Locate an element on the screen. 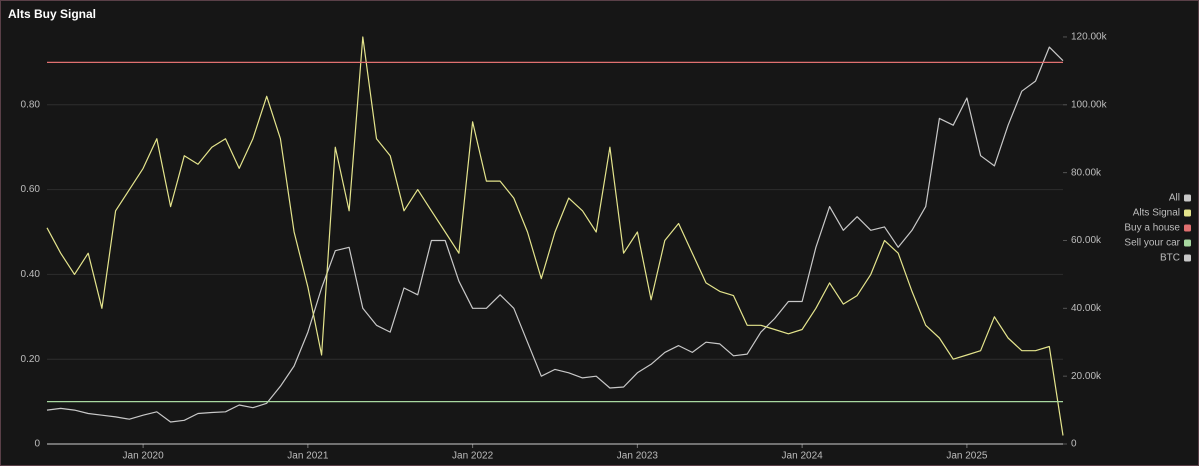  legend-label: Sell your car is located at coordinates (1152, 243).